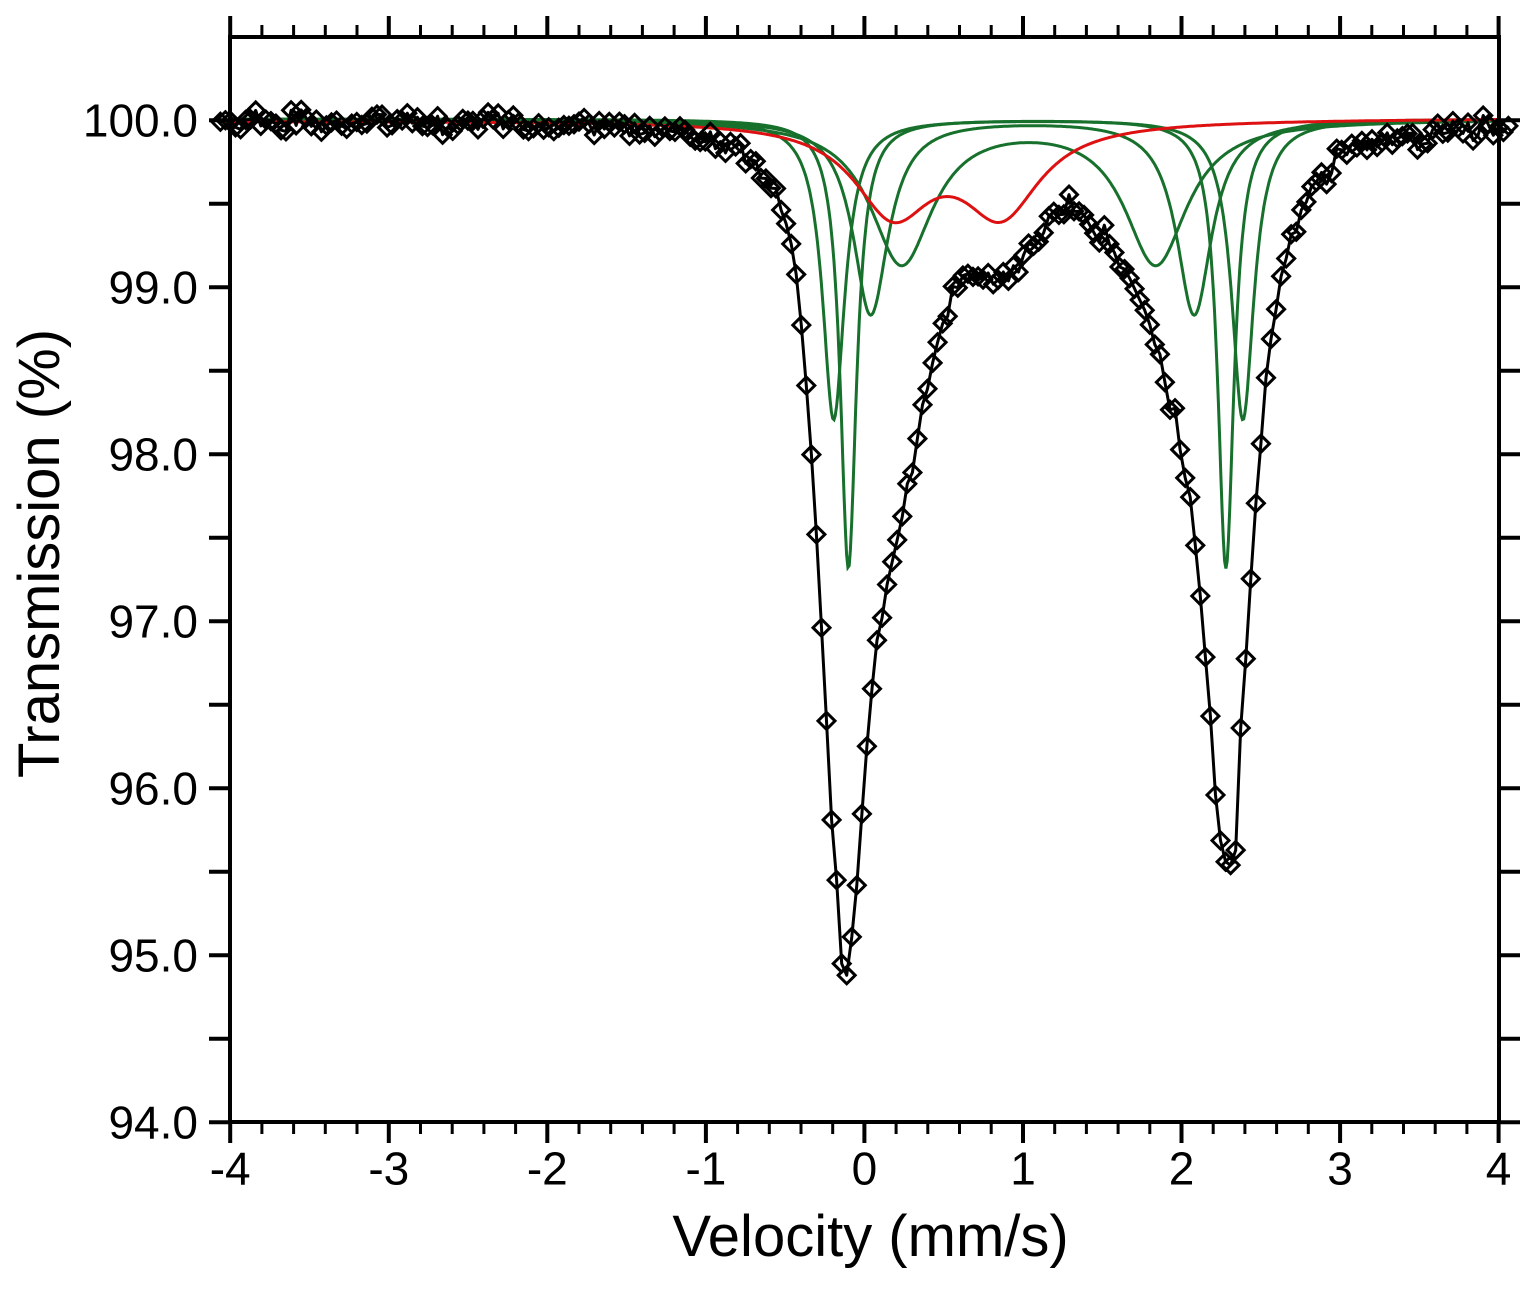  I want to click on svg-text: 2, so click(1182, 1169).